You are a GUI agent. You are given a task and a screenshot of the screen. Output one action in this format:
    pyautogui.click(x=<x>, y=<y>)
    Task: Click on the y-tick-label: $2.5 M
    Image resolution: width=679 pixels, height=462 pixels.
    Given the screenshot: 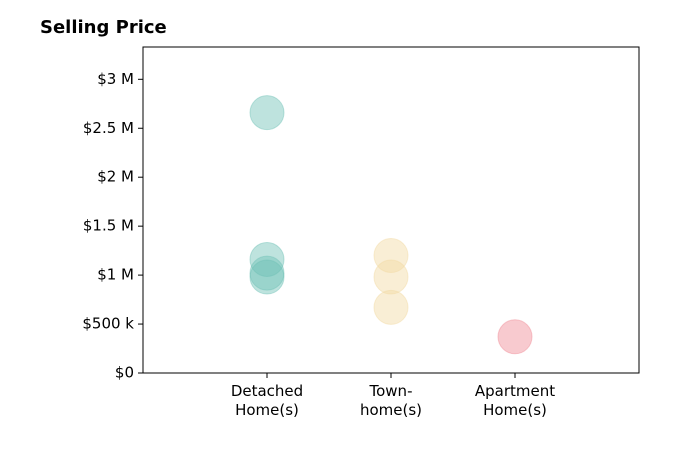 What is the action you would take?
    pyautogui.click(x=108, y=128)
    